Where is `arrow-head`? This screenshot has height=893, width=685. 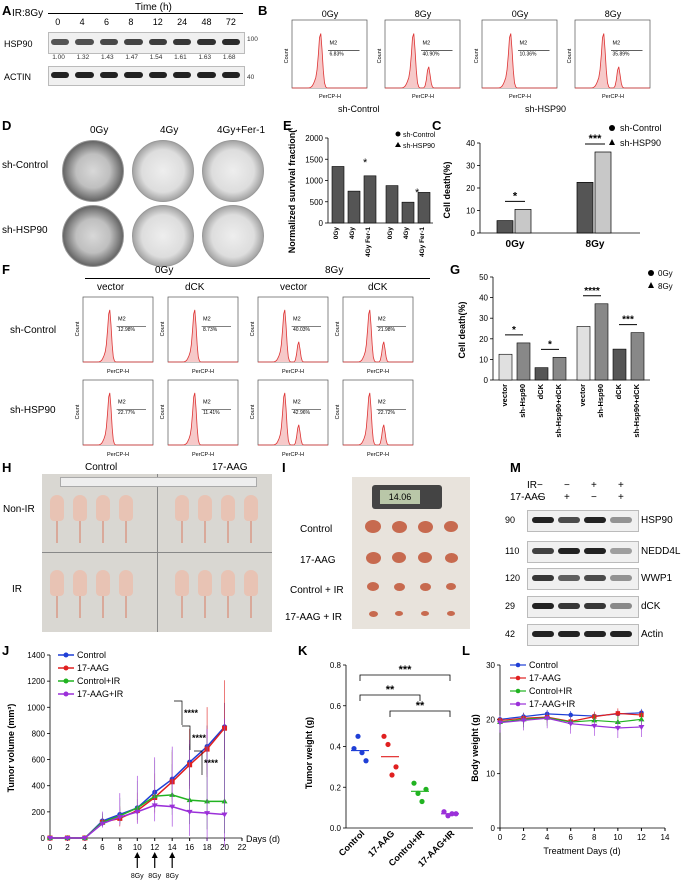 arrow-head is located at coordinates (137, 855).